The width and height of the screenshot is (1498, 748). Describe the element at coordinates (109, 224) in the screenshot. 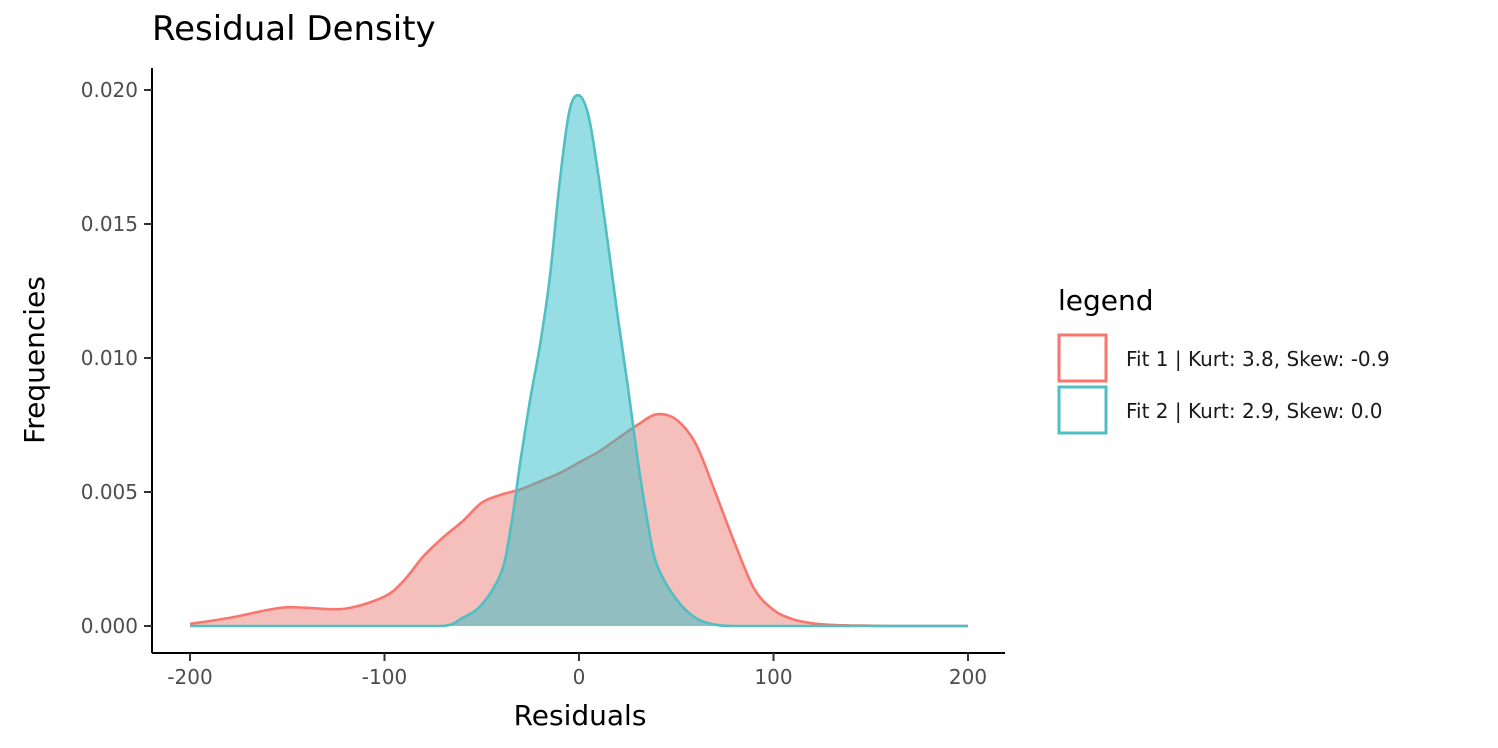

I see `y-tick-label: 0.015` at that location.